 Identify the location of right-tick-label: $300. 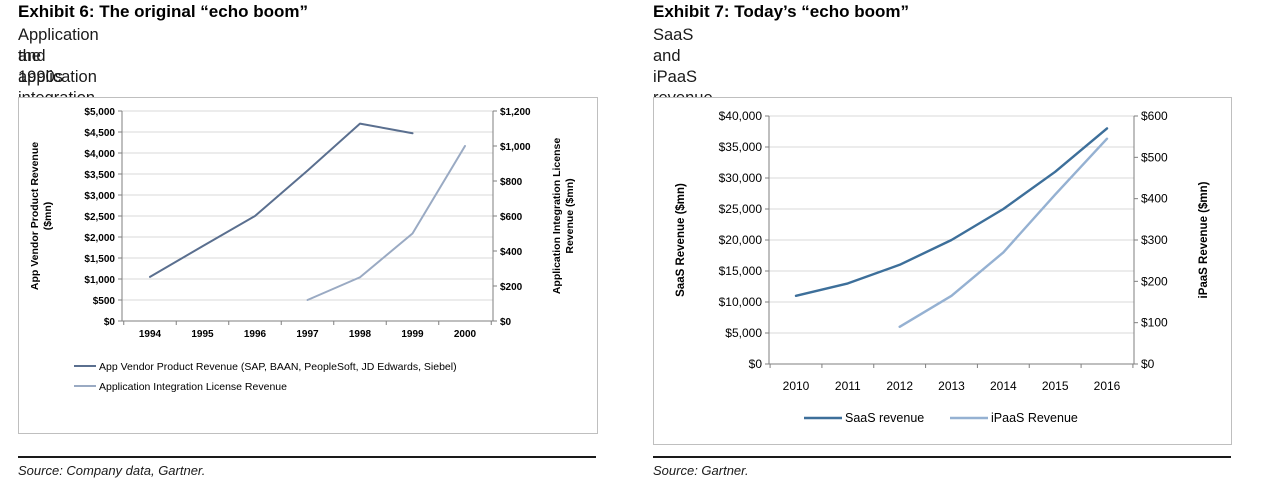
(1154, 240).